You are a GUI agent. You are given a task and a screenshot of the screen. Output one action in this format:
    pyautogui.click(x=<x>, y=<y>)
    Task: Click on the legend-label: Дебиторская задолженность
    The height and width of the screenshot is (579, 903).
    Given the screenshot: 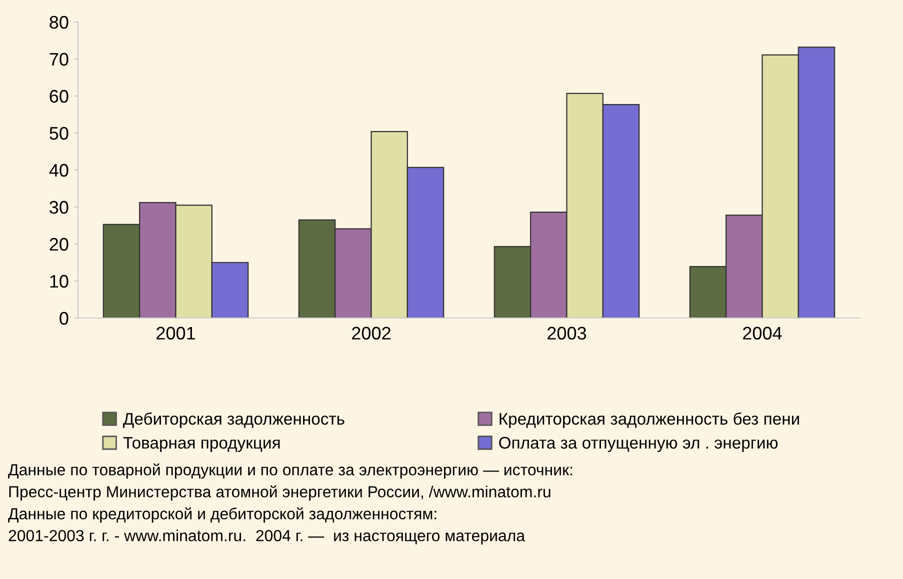 What is the action you would take?
    pyautogui.click(x=233, y=420)
    